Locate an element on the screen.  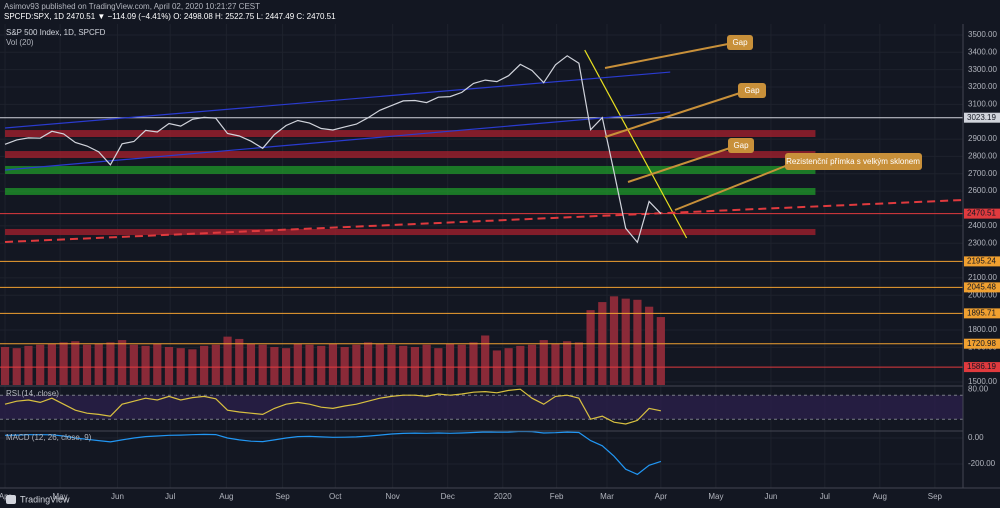
x-tick-label: Apr is located at coordinates (6, 496).